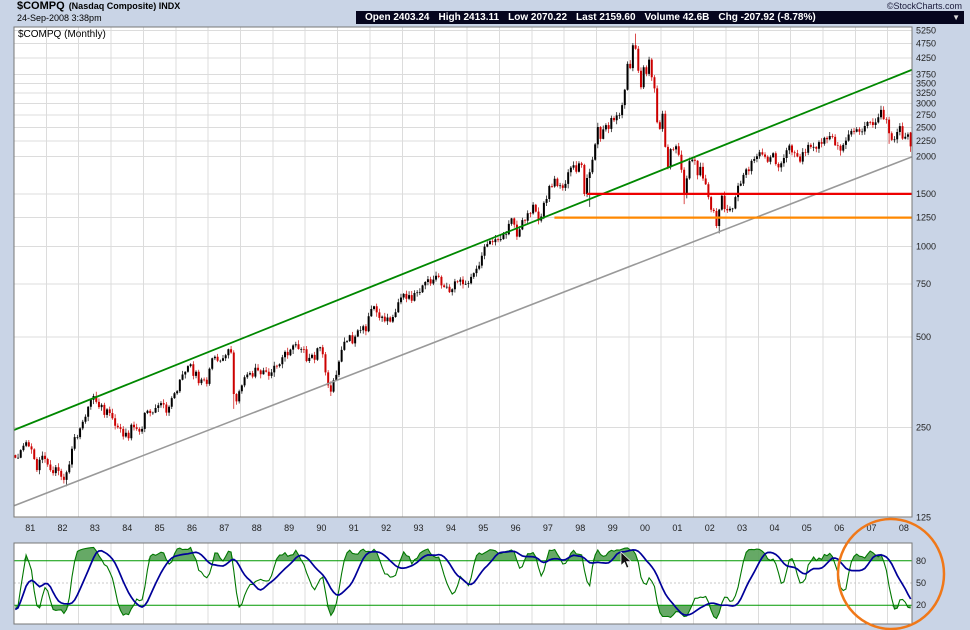 The image size is (970, 630). What do you see at coordinates (41, 6) in the screenshot?
I see `symbol-label: $COMPQ` at bounding box center [41, 6].